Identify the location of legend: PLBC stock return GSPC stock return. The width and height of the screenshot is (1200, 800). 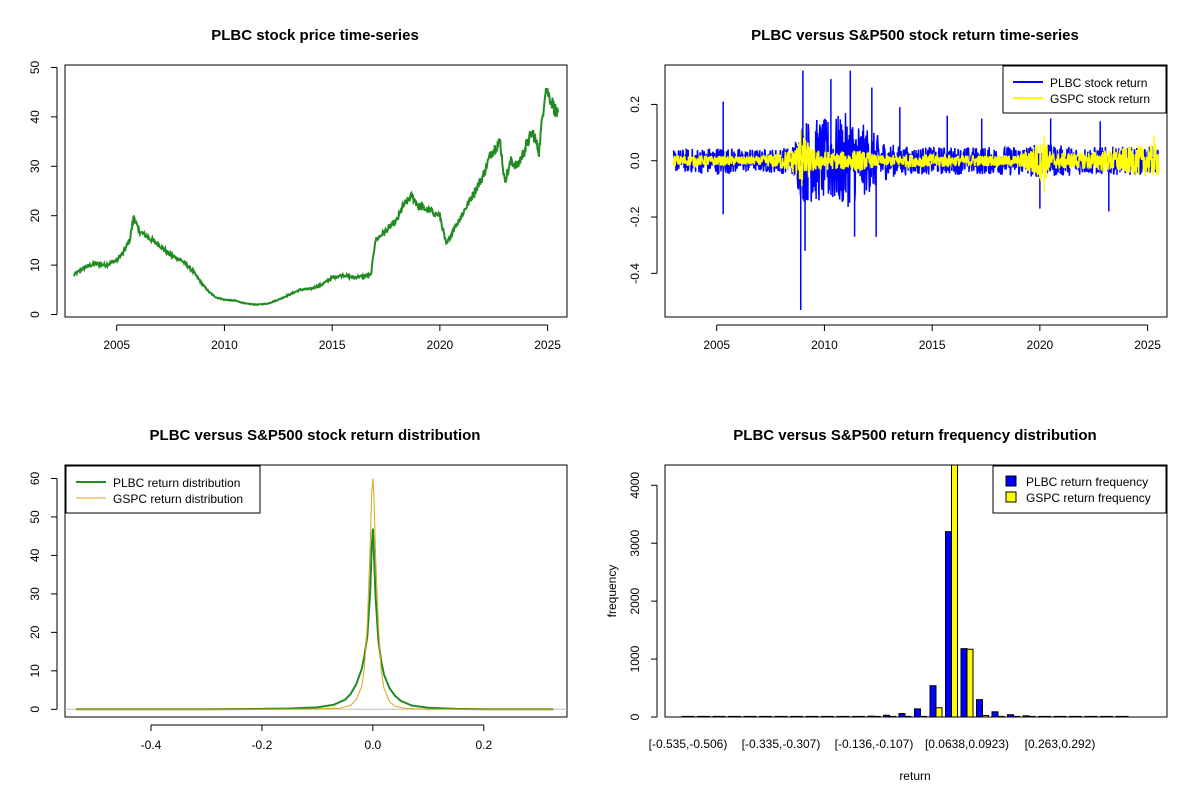
(1084, 89).